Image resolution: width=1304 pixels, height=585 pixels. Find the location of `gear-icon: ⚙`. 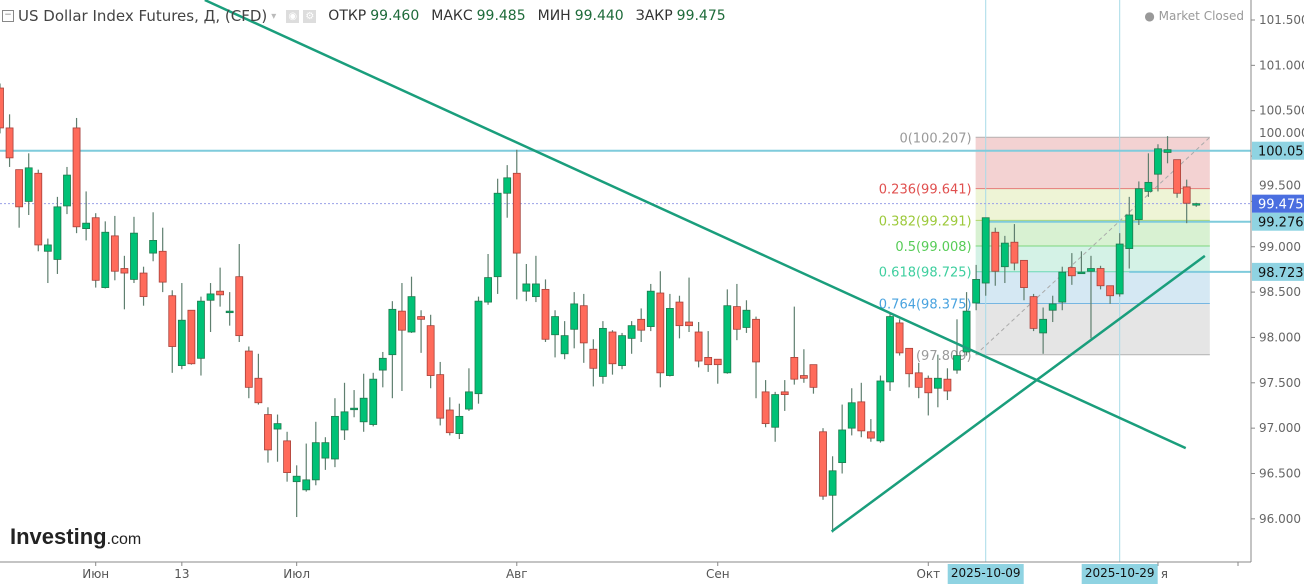

gear-icon: ⚙ is located at coordinates (310, 16).